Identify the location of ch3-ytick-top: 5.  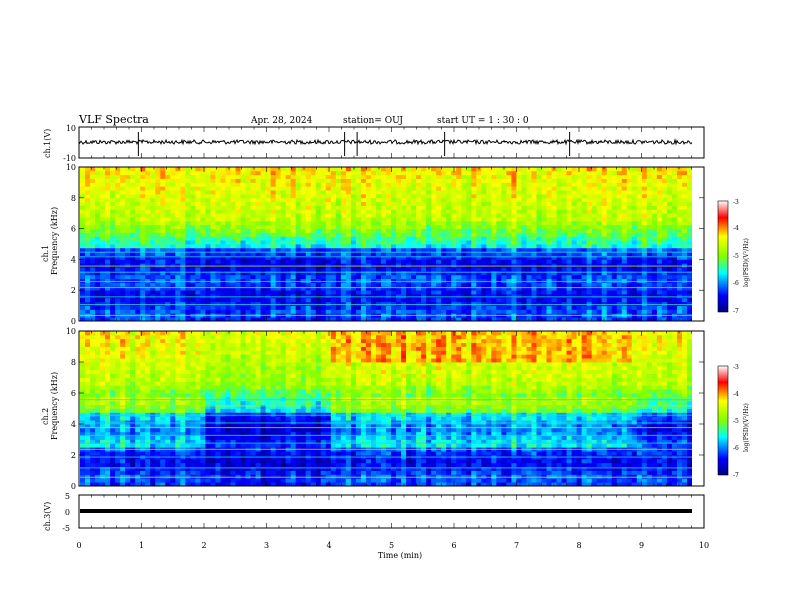
(67, 496).